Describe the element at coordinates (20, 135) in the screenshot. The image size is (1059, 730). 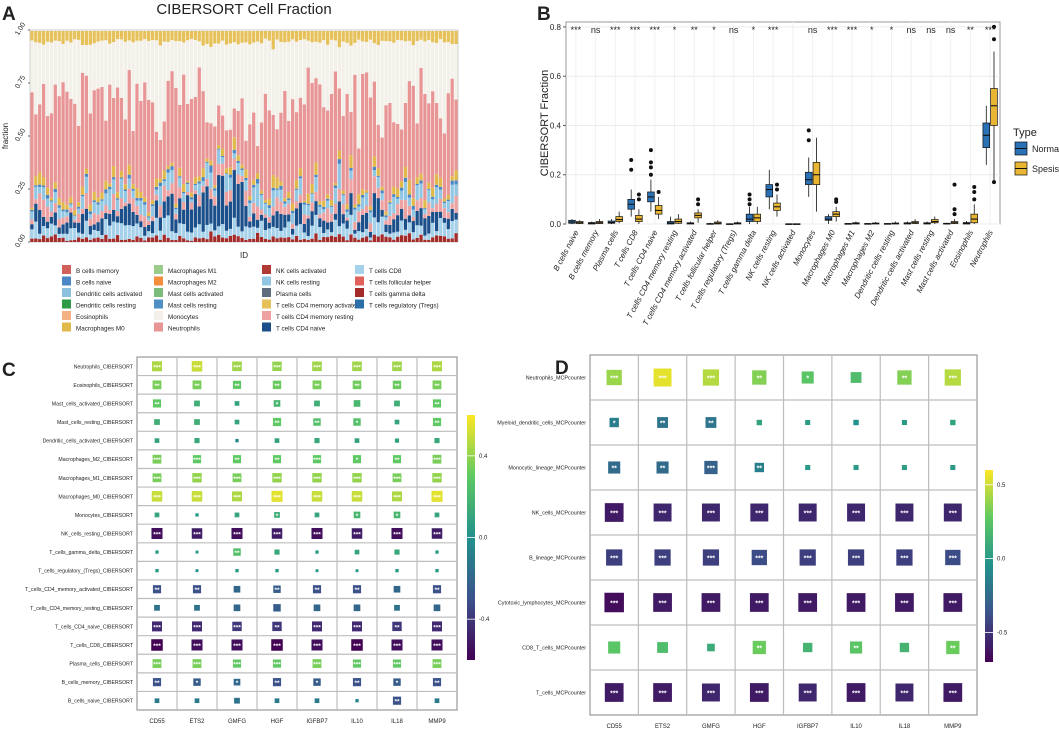
I see `y-tick-label: 0.50` at that location.